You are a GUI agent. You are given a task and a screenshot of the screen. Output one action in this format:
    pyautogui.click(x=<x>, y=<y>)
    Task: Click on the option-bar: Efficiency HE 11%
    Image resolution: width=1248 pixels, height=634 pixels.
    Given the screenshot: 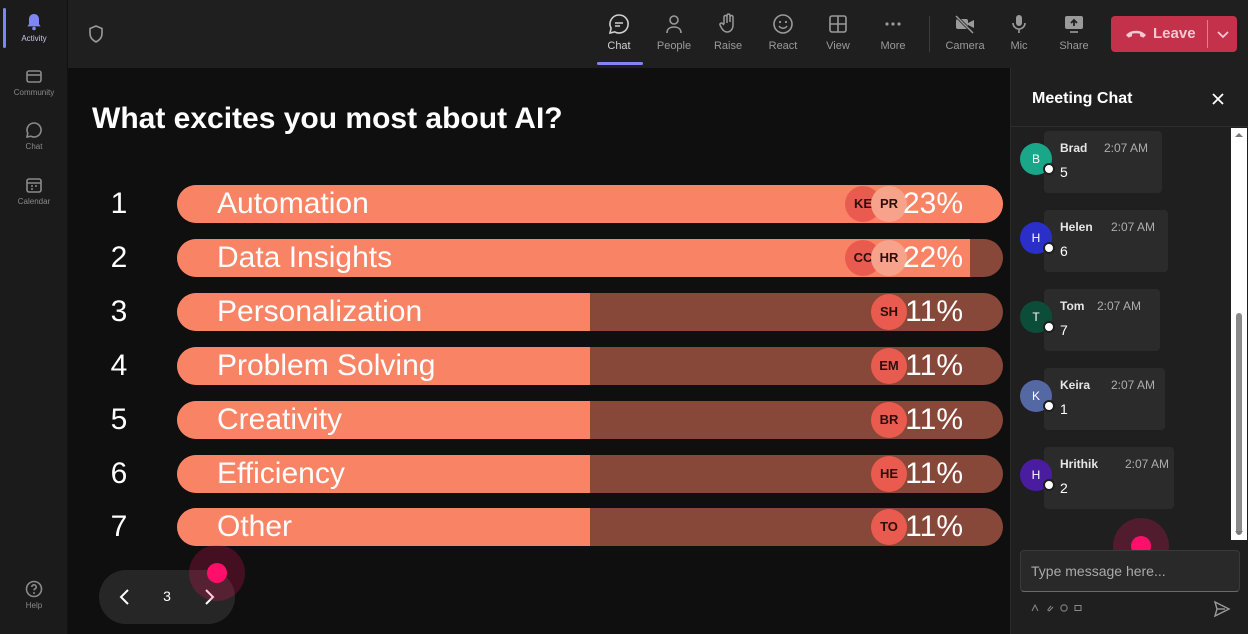 What is the action you would take?
    pyautogui.click(x=590, y=474)
    